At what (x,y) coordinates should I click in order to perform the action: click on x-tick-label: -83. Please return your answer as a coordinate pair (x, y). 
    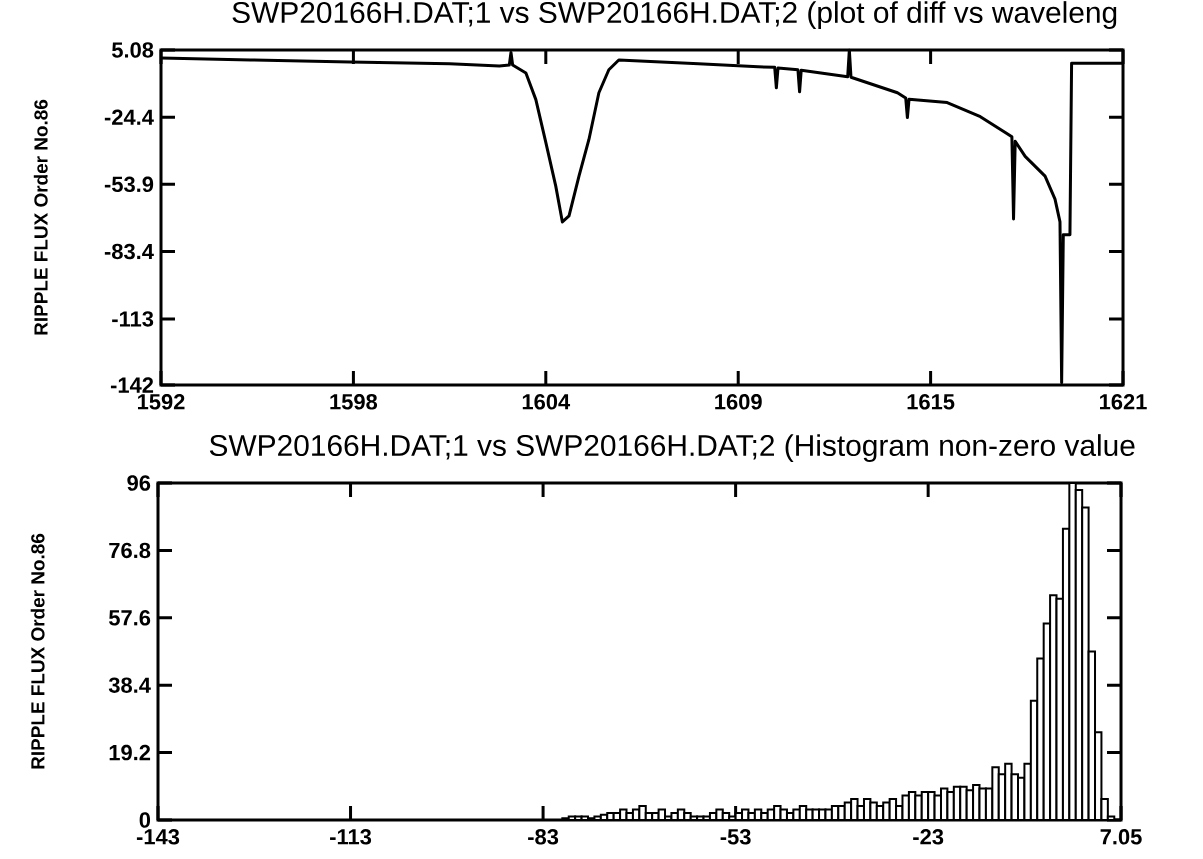
    Looking at the image, I should click on (543, 837).